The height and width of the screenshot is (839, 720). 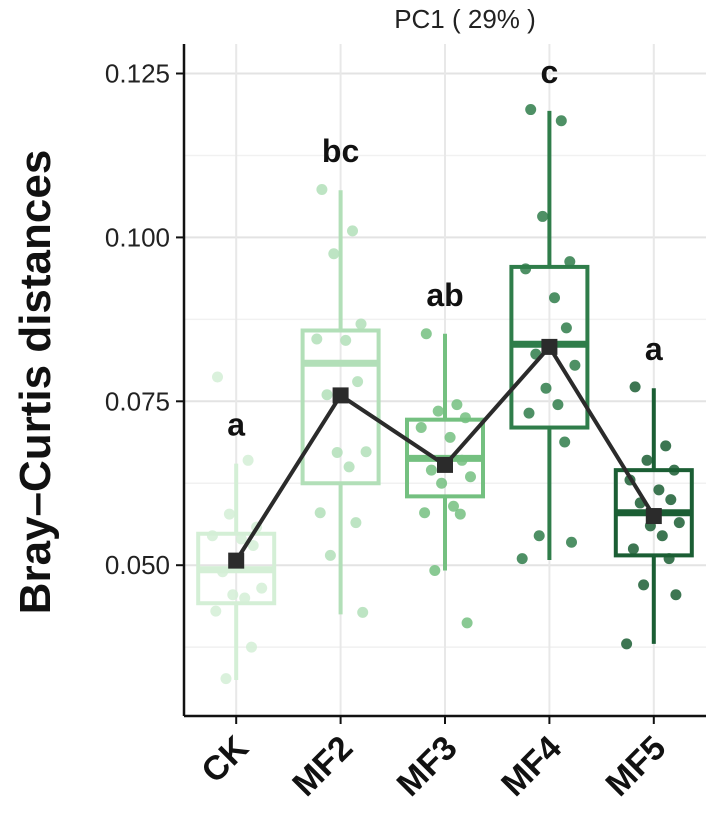 What do you see at coordinates (225, 759) in the screenshot?
I see `x-tick-label: CK` at bounding box center [225, 759].